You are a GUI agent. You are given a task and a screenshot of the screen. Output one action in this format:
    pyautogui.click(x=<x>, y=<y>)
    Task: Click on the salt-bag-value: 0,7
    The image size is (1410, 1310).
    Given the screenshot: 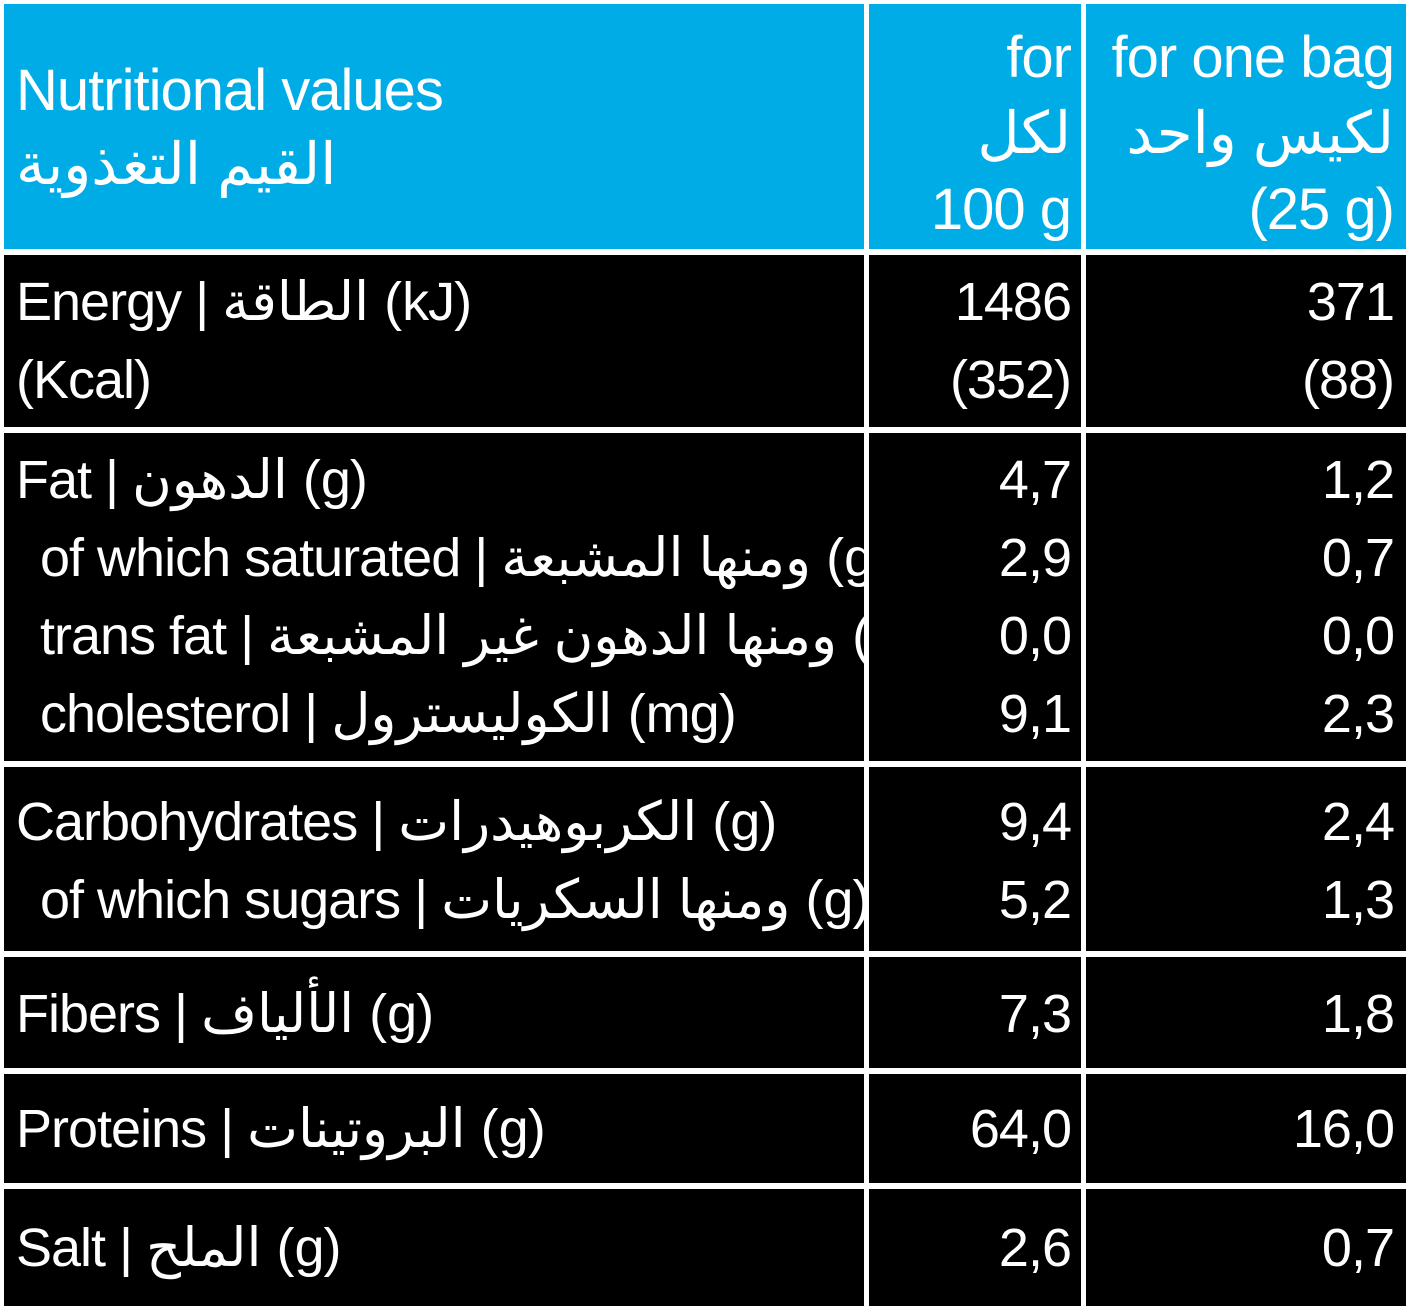 What is the action you would take?
    pyautogui.click(x=1358, y=1248)
    